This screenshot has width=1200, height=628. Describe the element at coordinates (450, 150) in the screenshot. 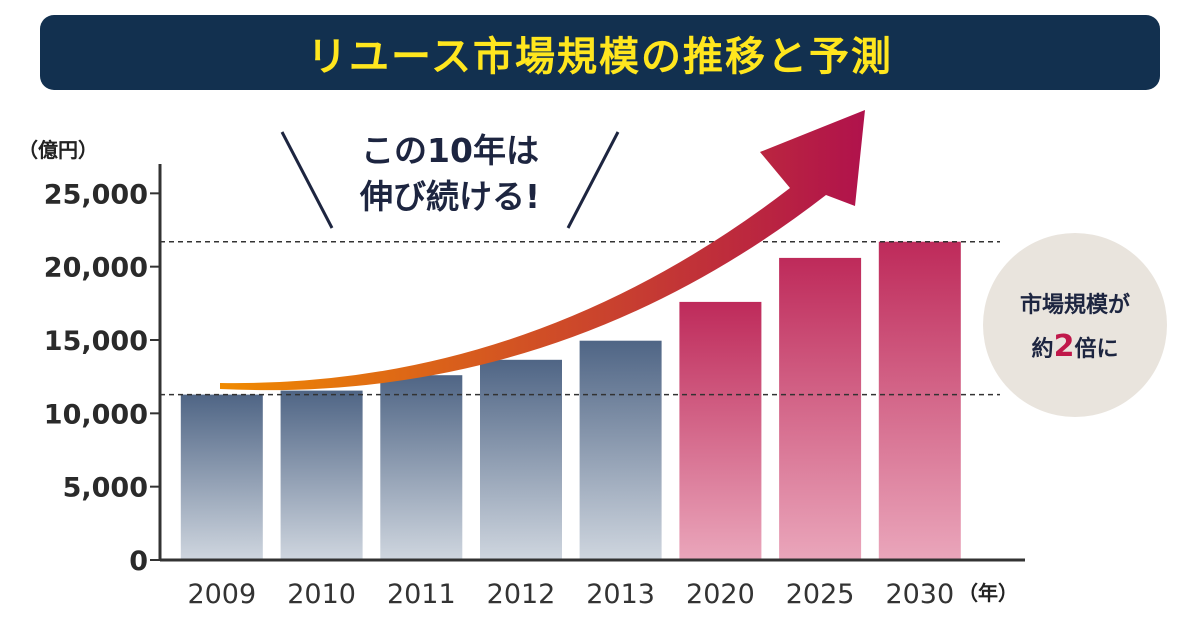

I see `annotation-line-1: この10年は` at that location.